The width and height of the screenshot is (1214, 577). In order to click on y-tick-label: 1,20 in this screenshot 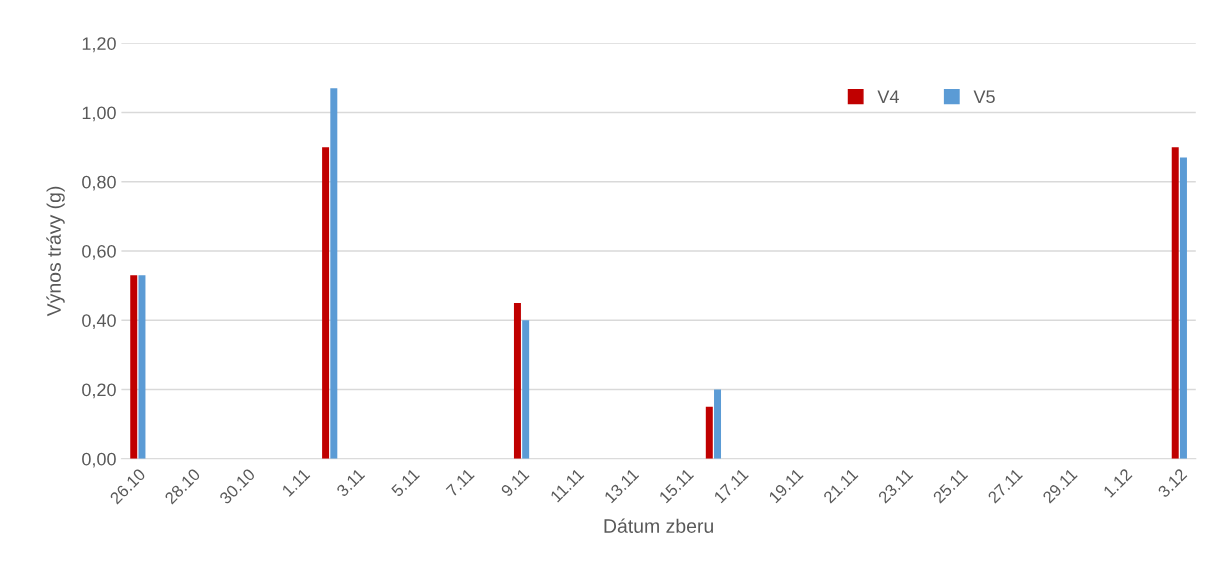, I will do `click(99, 45)`.